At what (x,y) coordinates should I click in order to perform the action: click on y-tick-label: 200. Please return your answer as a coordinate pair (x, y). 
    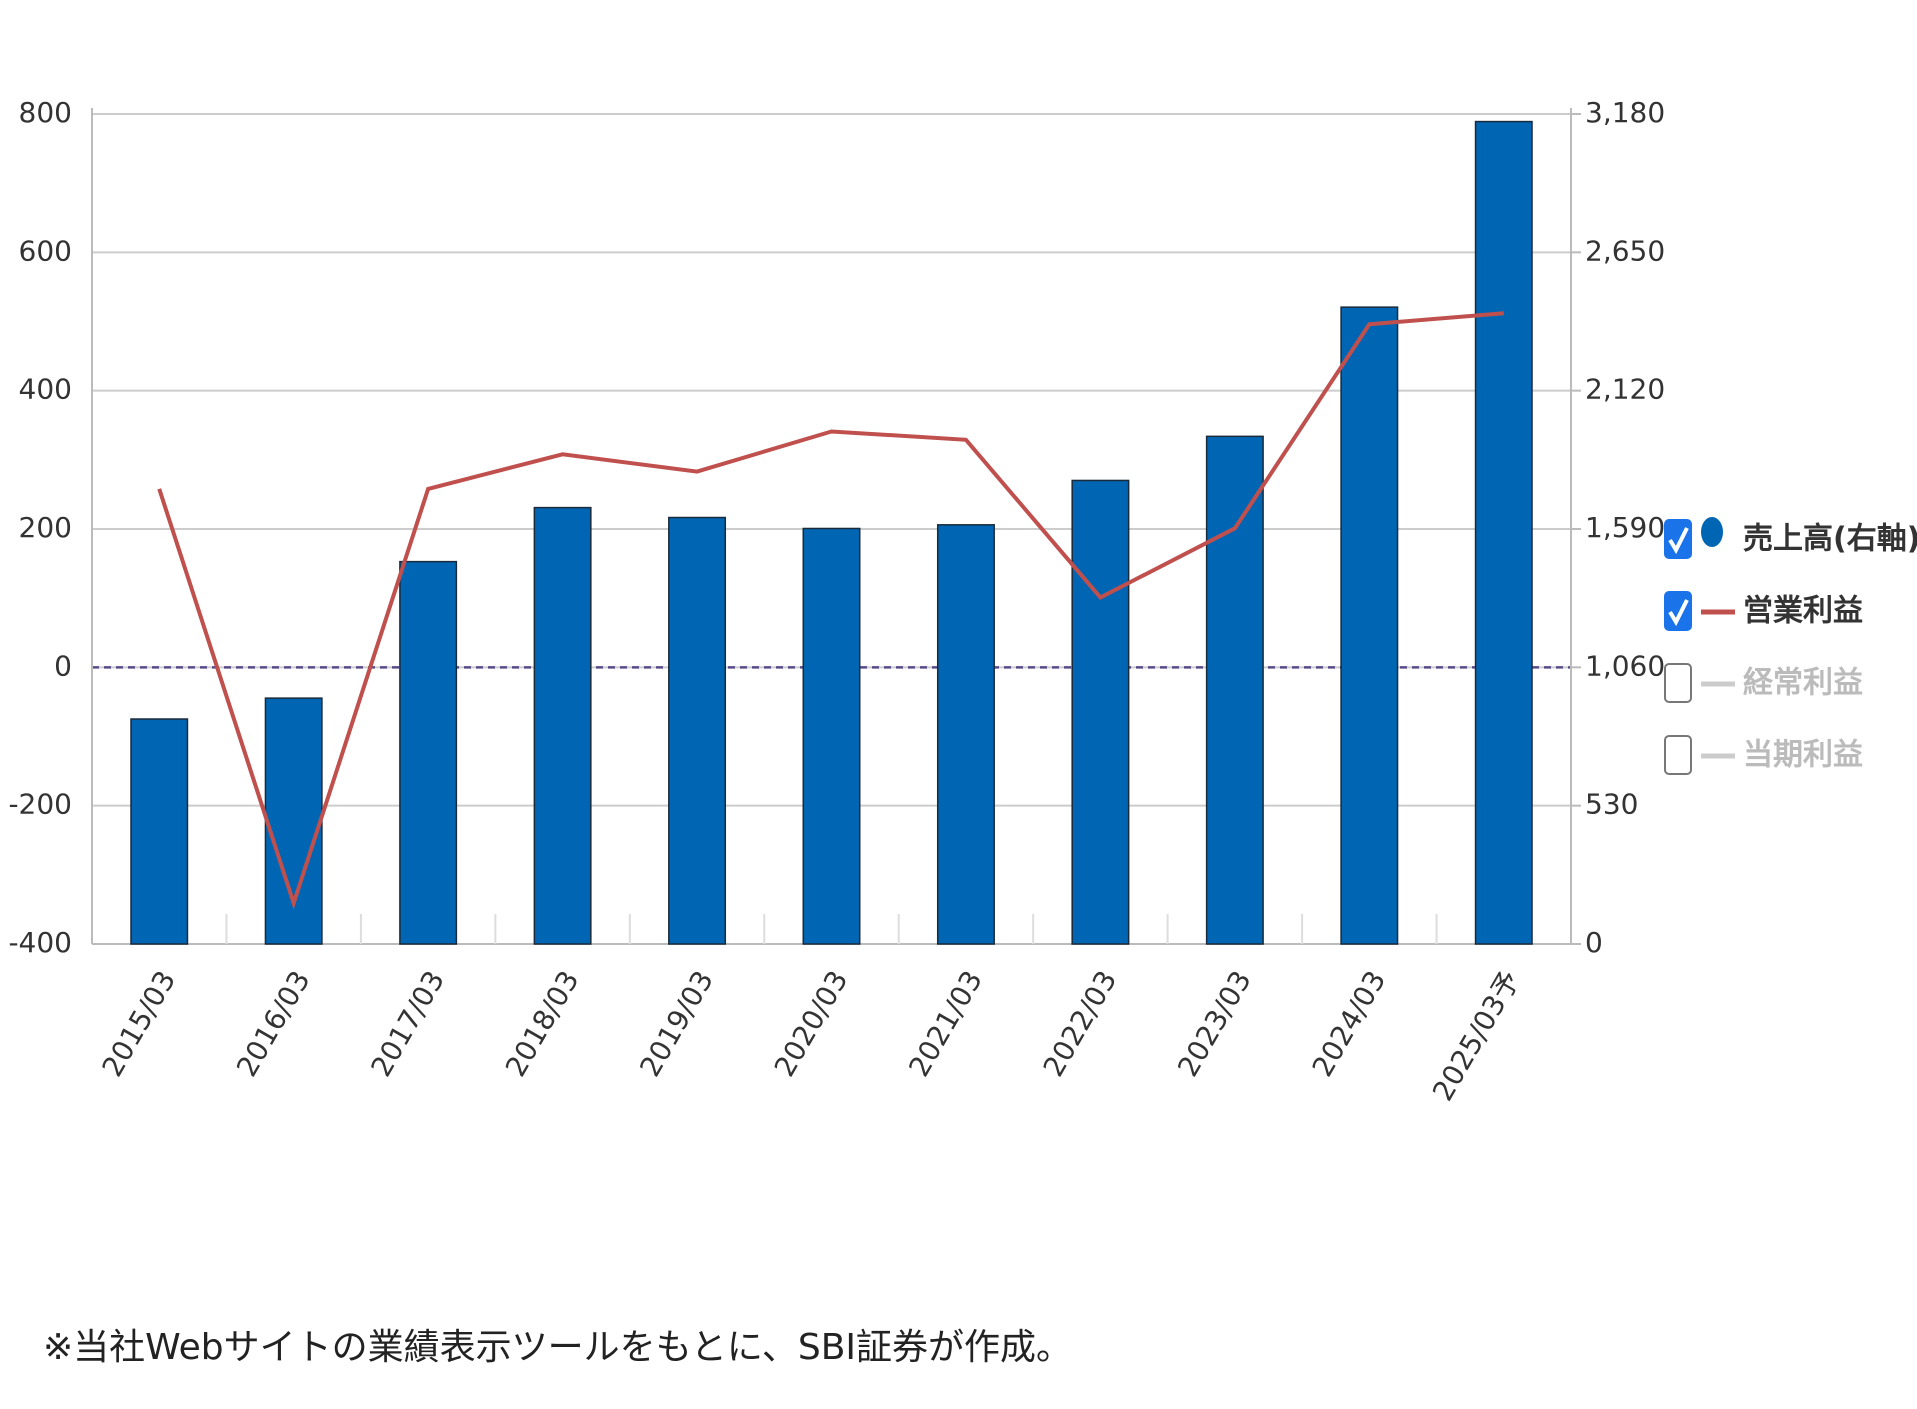
    Looking at the image, I should click on (45, 527).